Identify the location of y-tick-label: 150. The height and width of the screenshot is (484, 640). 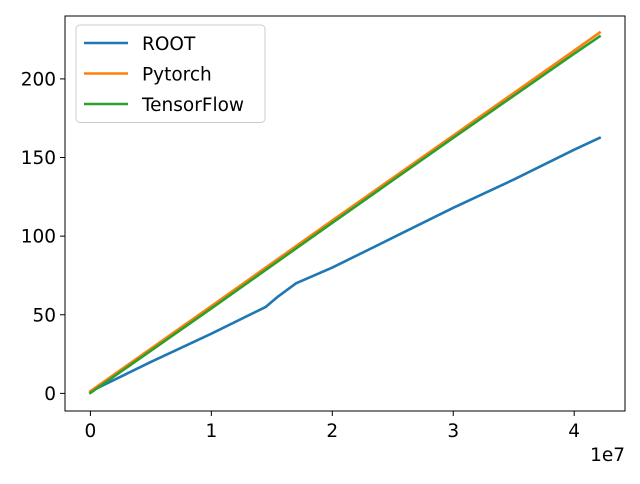
(38, 158).